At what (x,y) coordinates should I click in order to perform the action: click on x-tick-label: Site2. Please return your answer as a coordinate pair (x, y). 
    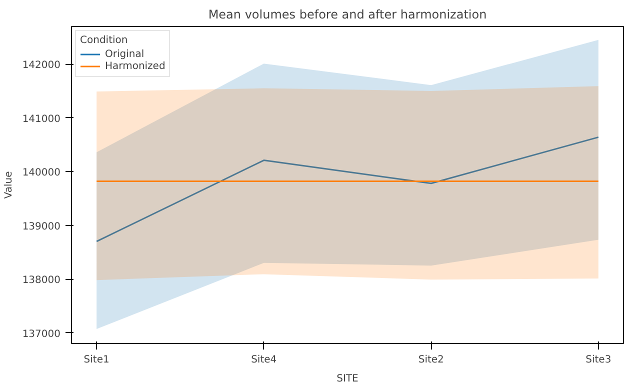
    Looking at the image, I should click on (431, 360).